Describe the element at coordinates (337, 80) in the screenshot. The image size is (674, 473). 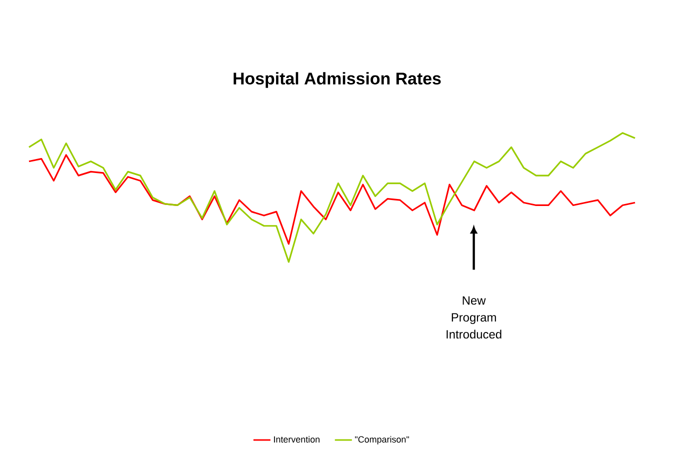
I see `chart-title: Hospital Admission Rates` at that location.